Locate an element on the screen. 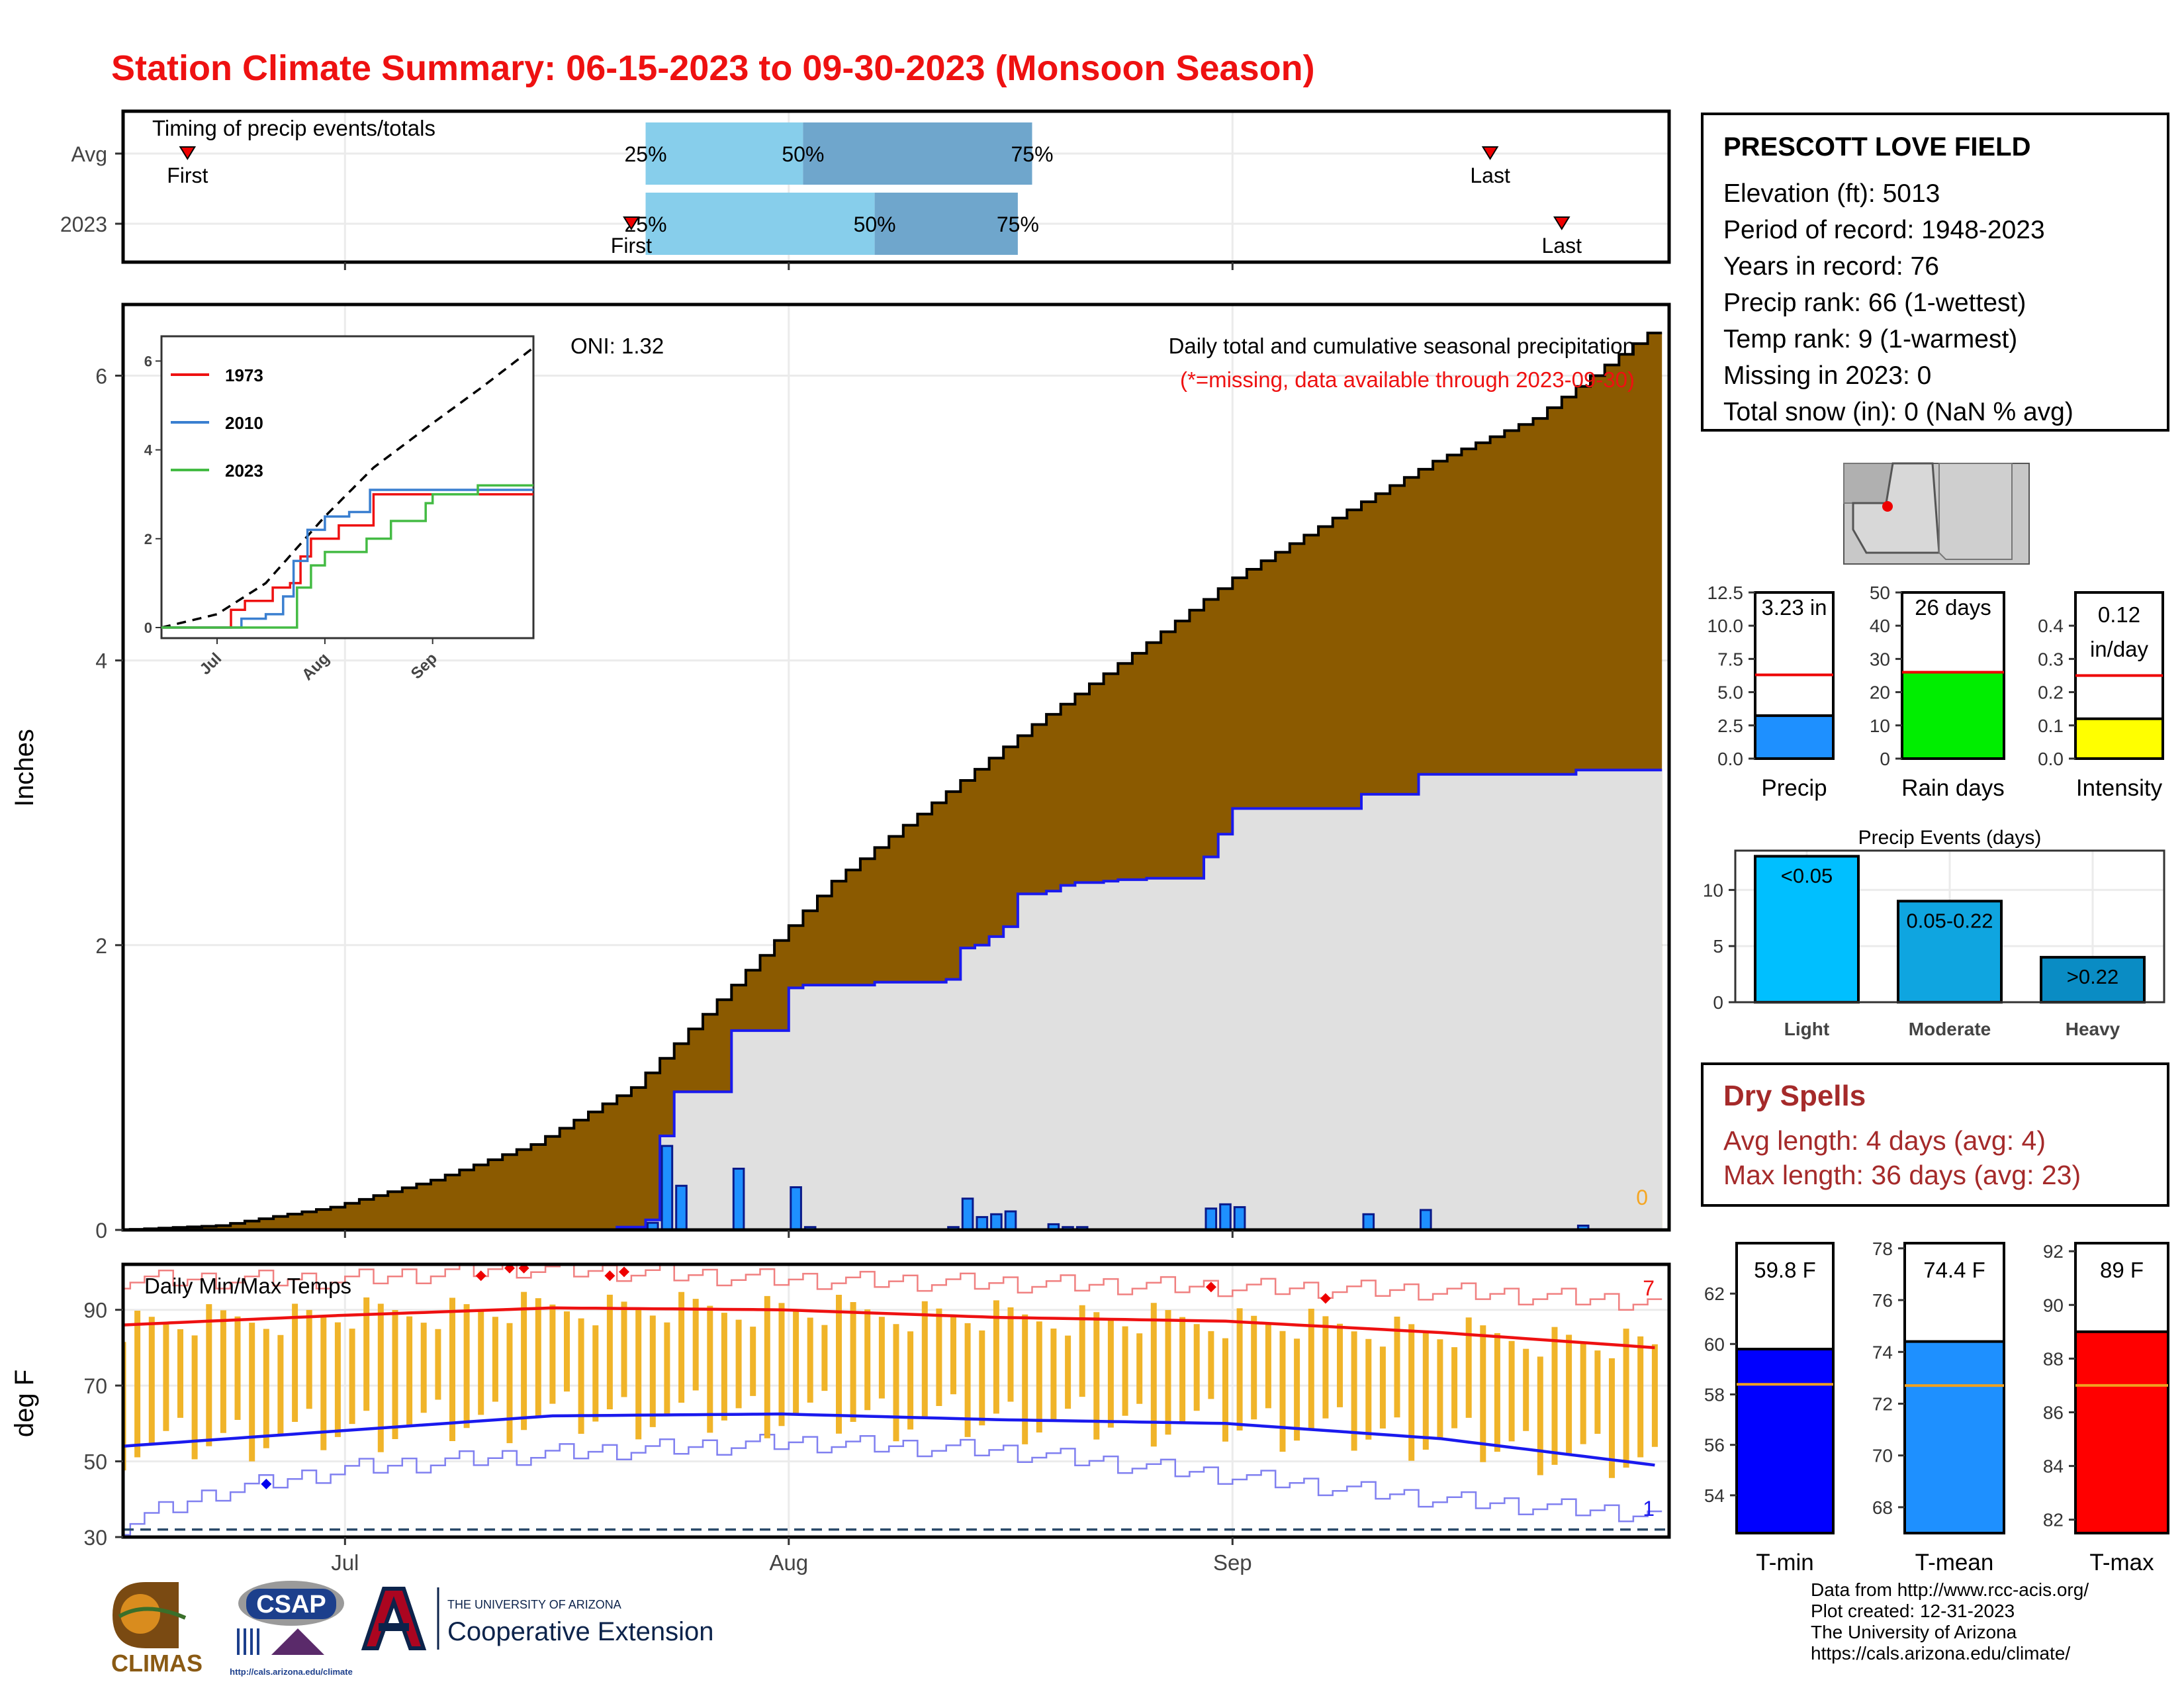  temps-frame is located at coordinates (896, 1400).